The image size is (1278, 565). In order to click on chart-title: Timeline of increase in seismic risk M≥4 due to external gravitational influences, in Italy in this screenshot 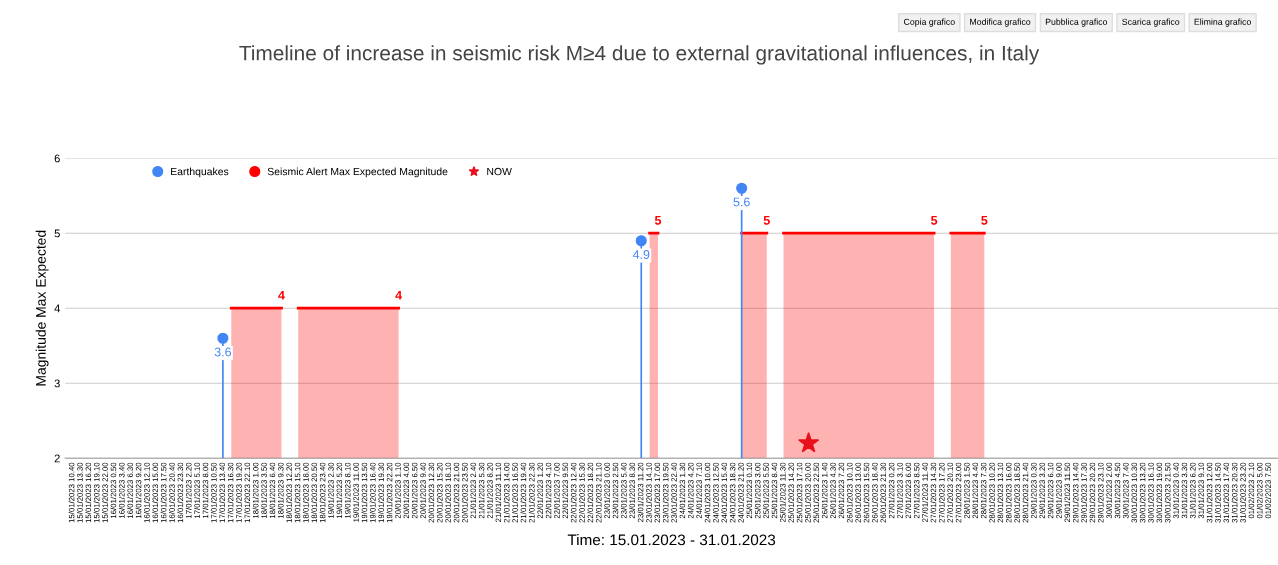, I will do `click(639, 55)`.